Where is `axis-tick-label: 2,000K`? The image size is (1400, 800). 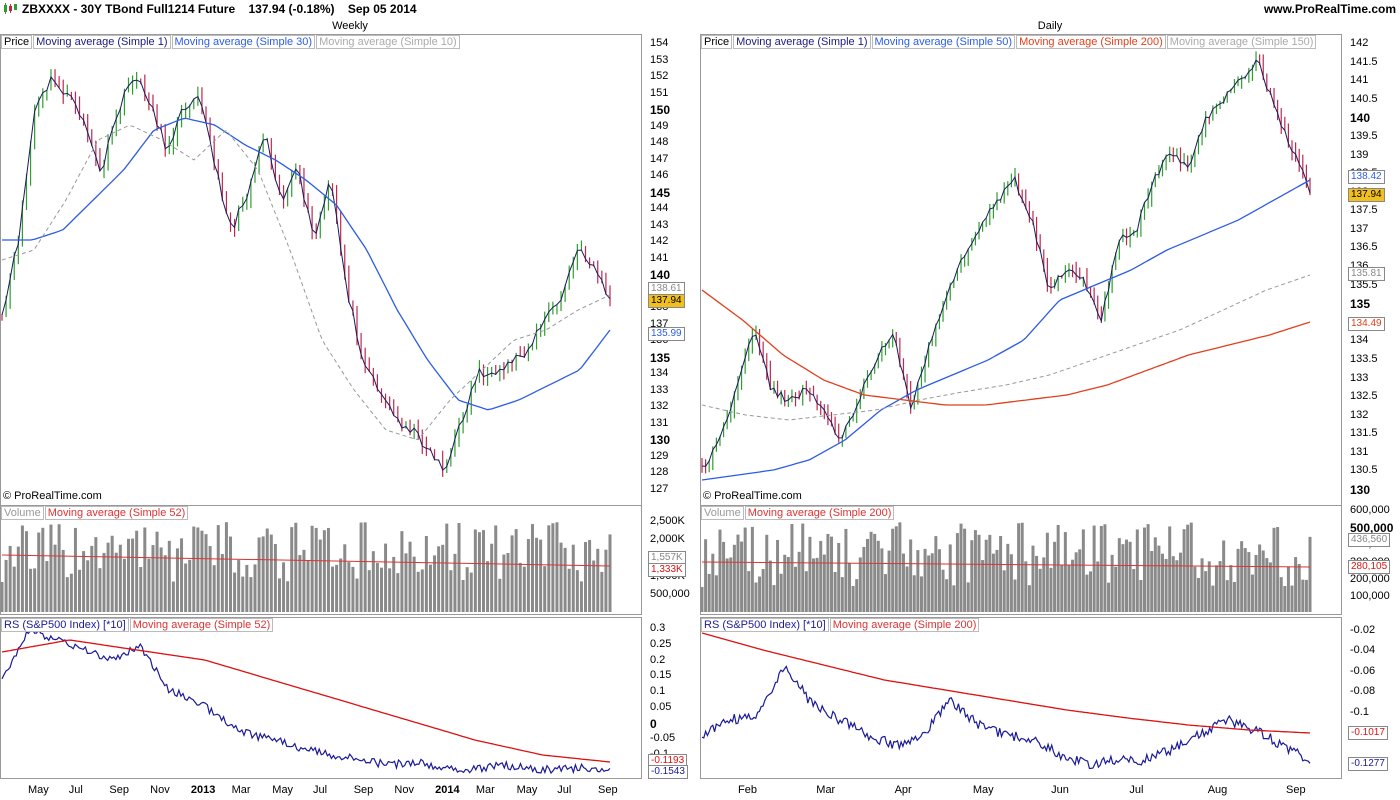
axis-tick-label: 2,000K is located at coordinates (667, 539).